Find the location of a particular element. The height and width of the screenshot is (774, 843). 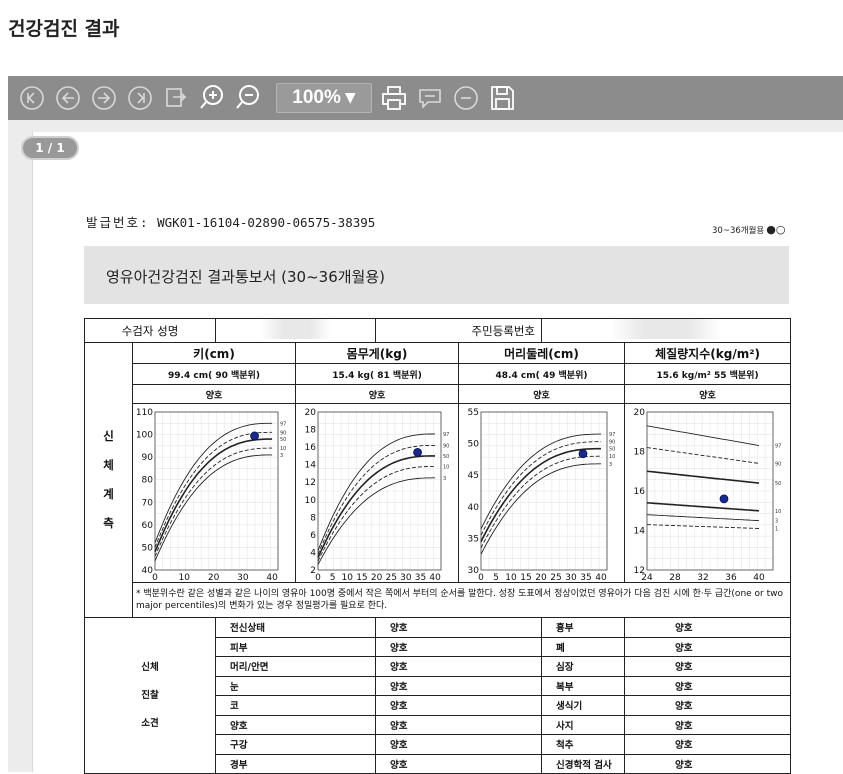

export-icon is located at coordinates (176, 98).